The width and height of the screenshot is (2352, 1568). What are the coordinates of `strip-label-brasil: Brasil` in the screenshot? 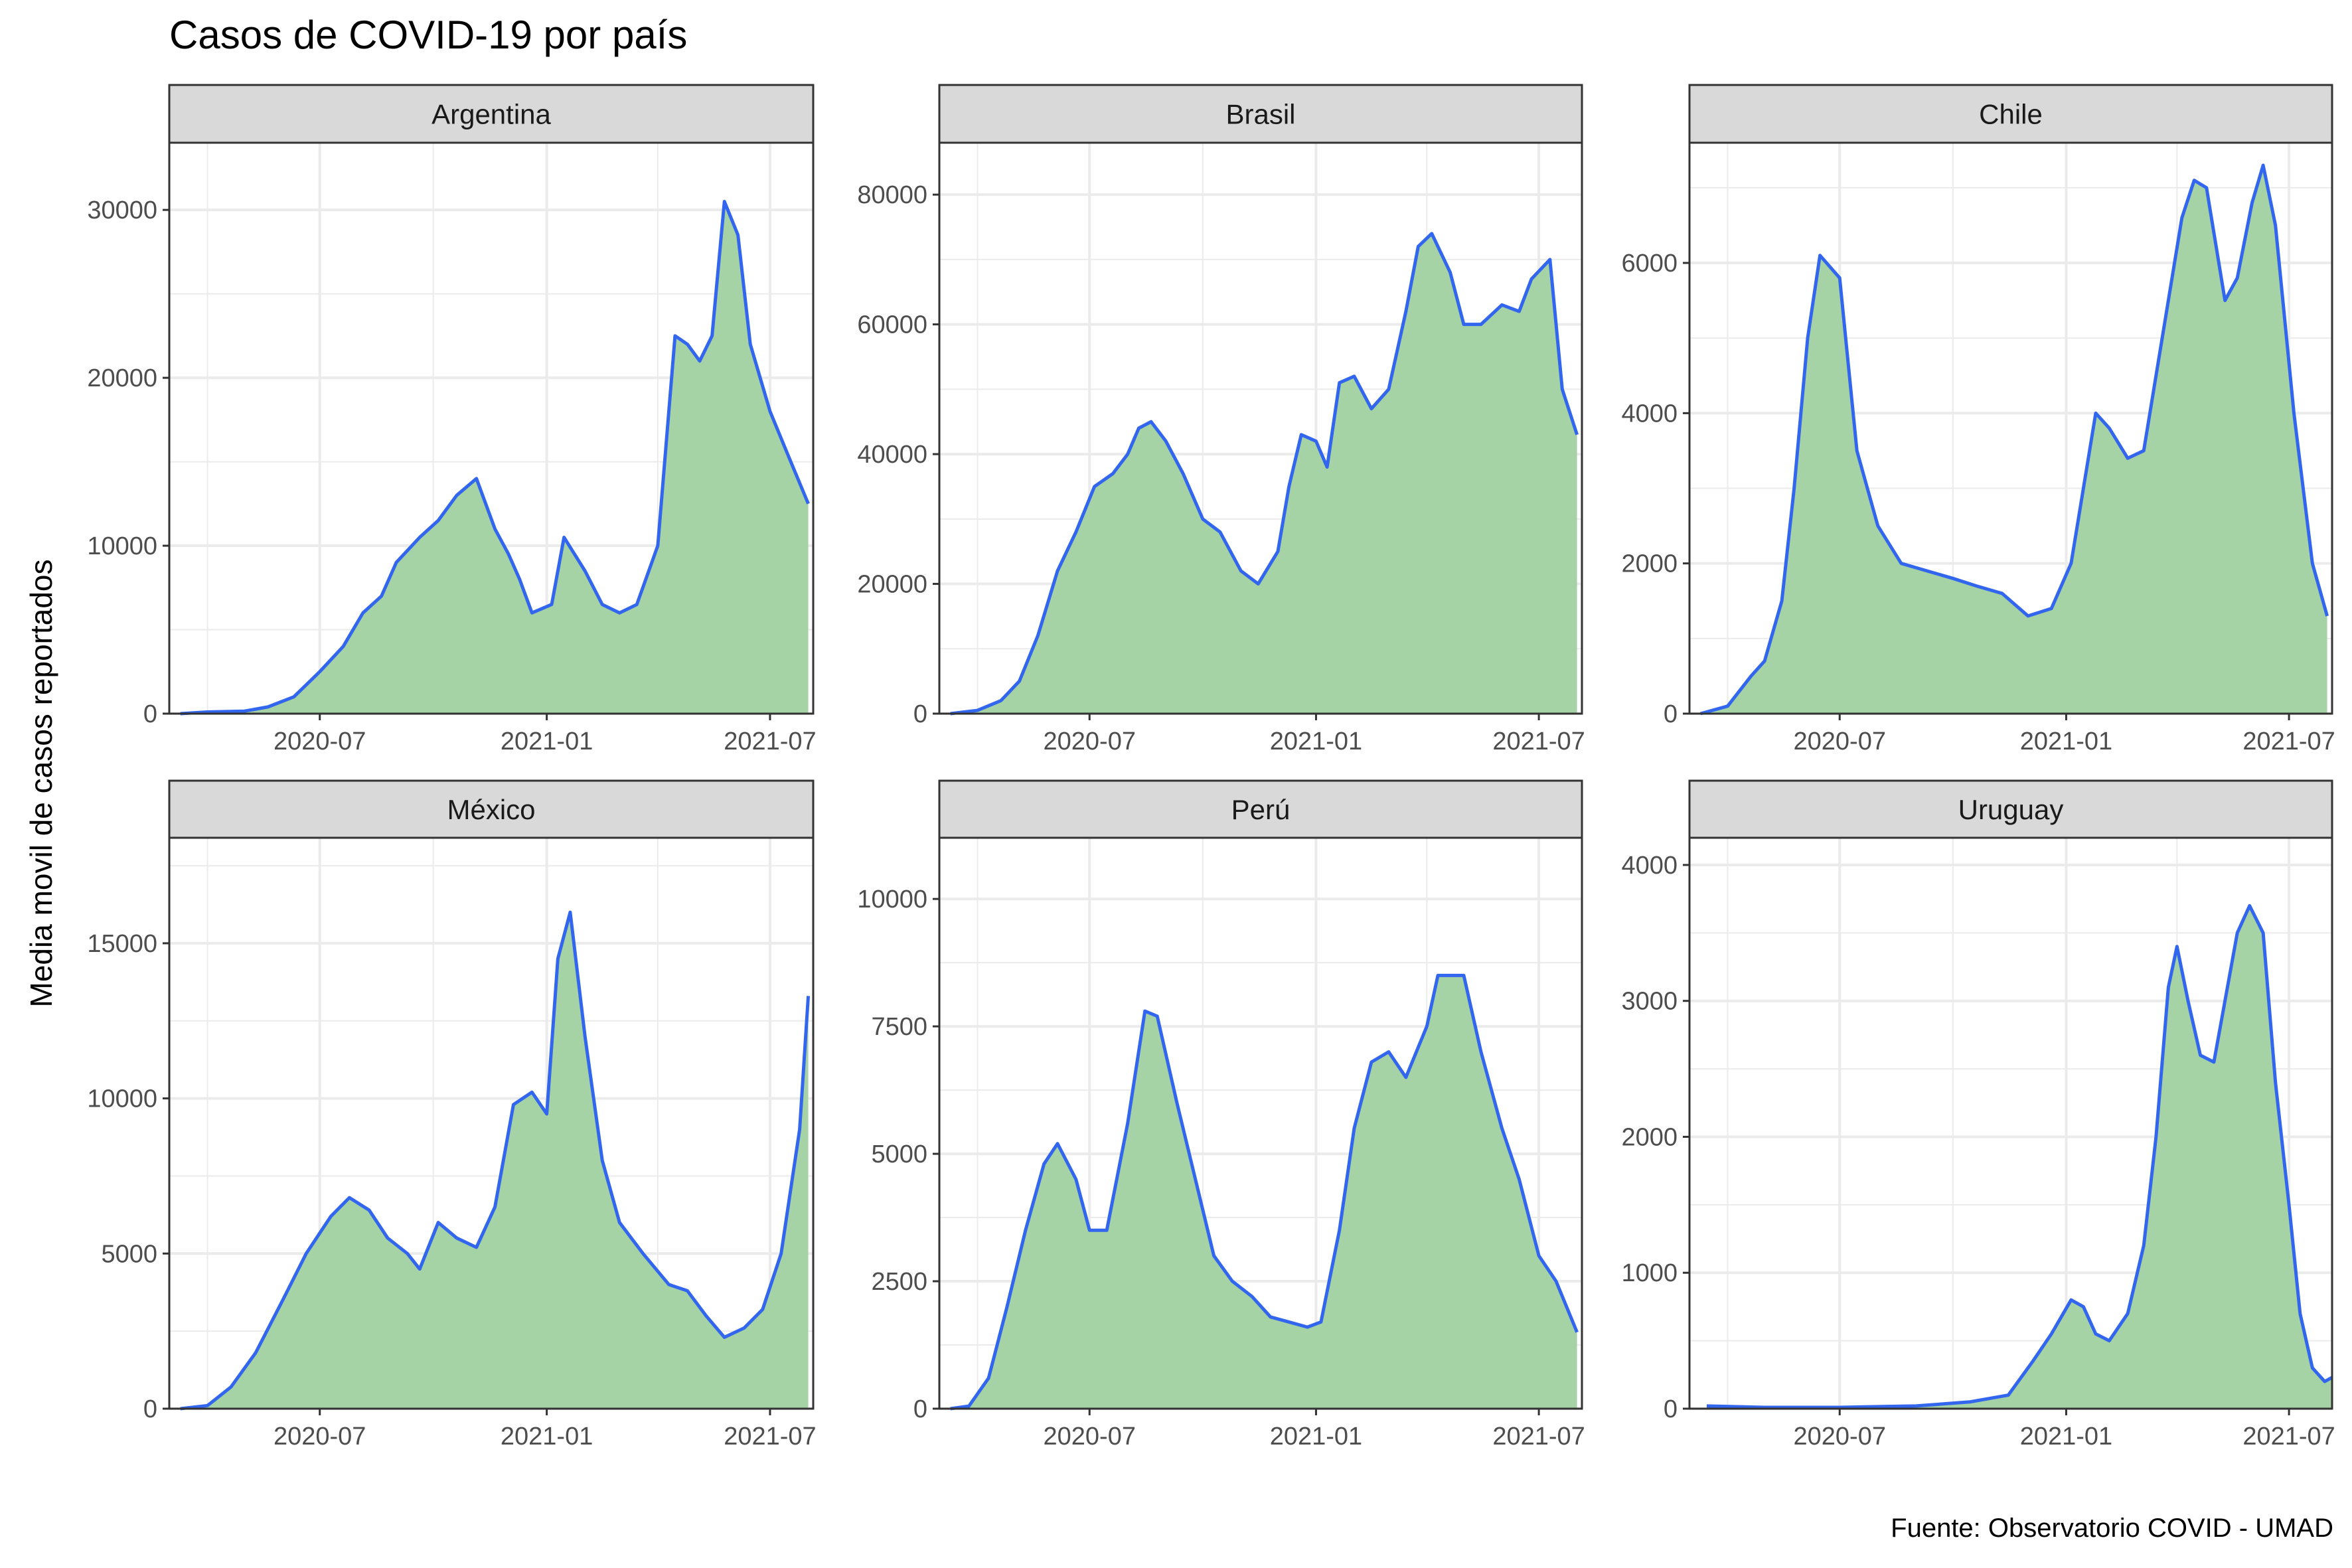 It's located at (1260, 115).